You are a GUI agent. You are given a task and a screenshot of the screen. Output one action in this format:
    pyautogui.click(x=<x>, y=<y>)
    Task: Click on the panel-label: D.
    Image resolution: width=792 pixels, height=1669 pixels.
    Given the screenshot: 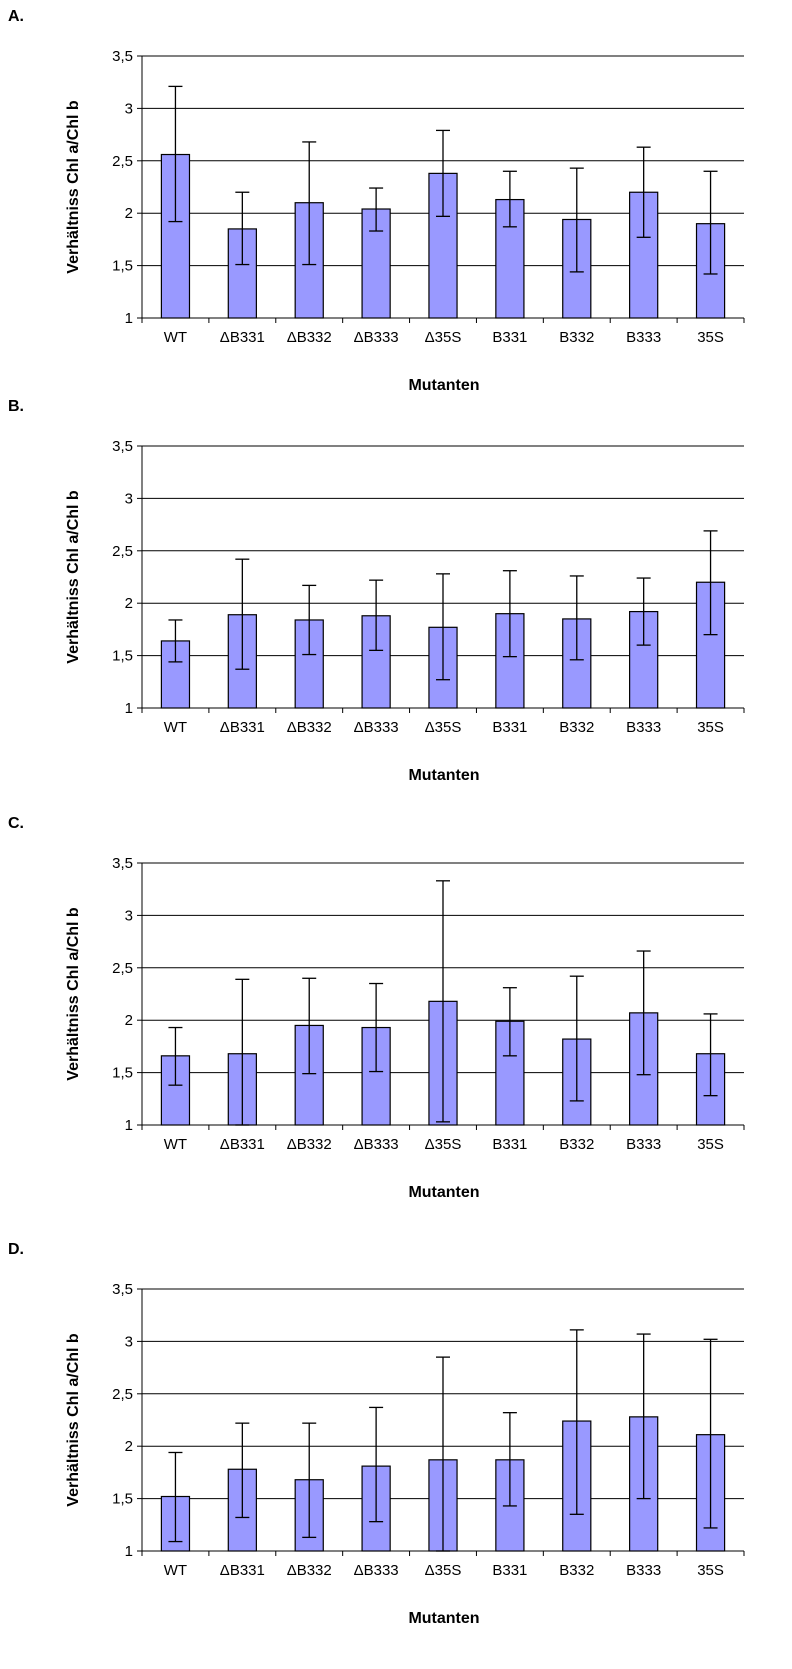 What is the action you would take?
    pyautogui.click(x=16, y=1249)
    